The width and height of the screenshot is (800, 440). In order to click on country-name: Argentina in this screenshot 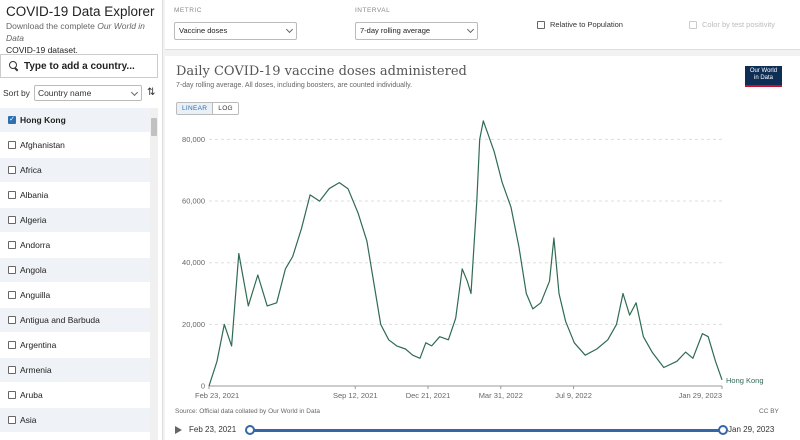, I will do `click(38, 345)`.